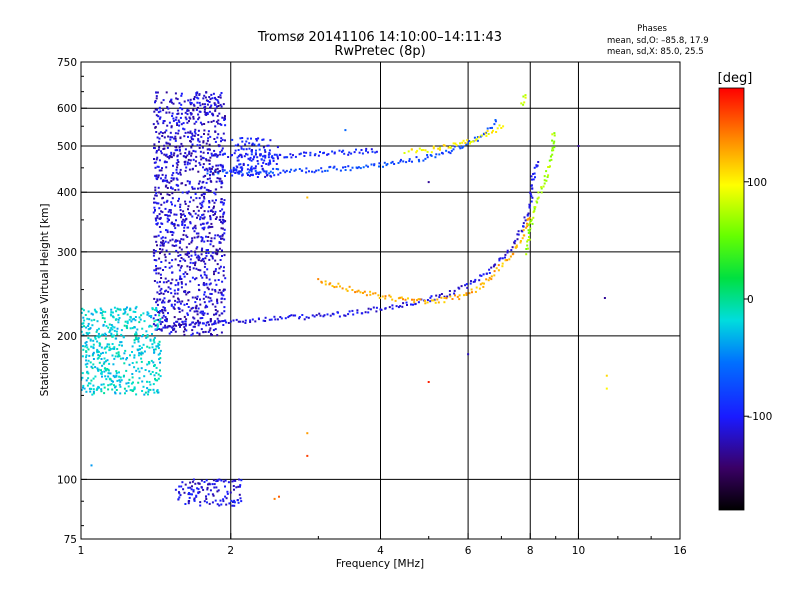  I want to click on phases-o-stats: mean, sd,O: –85.8, 17.9, so click(658, 41).